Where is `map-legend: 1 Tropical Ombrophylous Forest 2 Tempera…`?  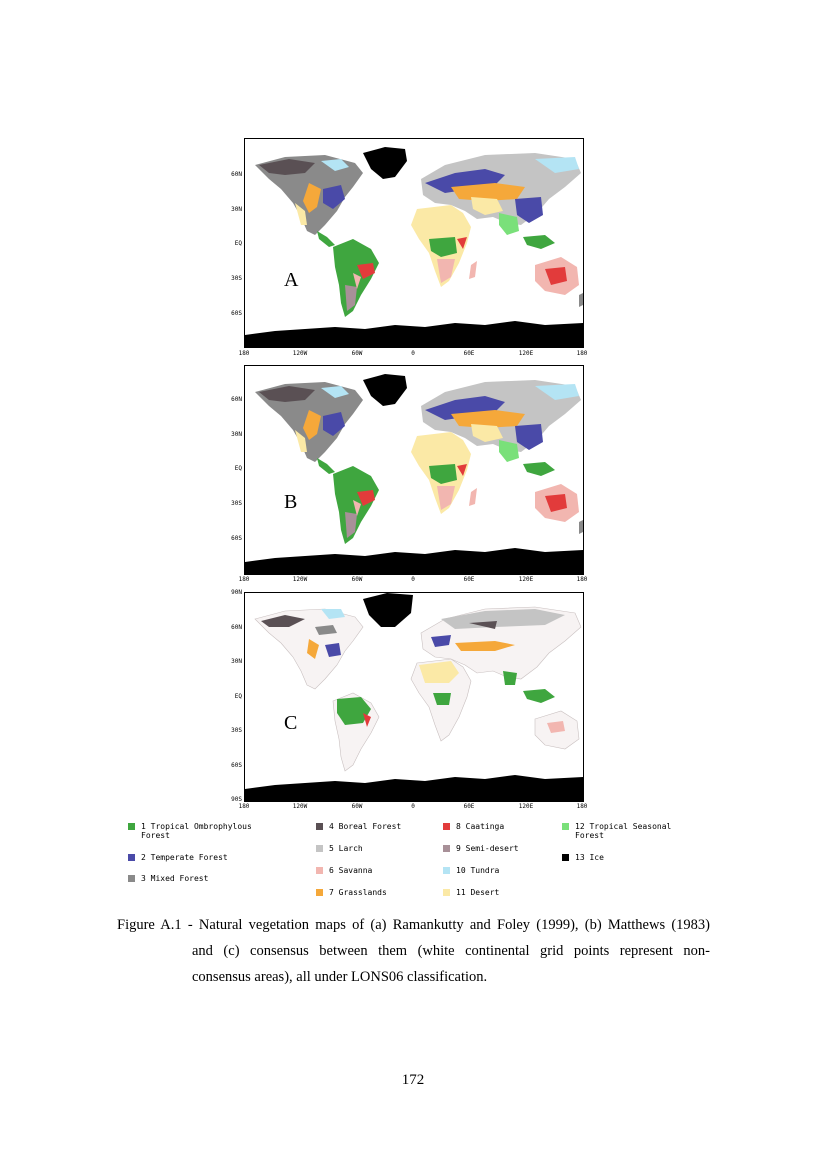 map-legend: 1 Tropical Ombrophylous Forest 2 Tempera… is located at coordinates (428, 860).